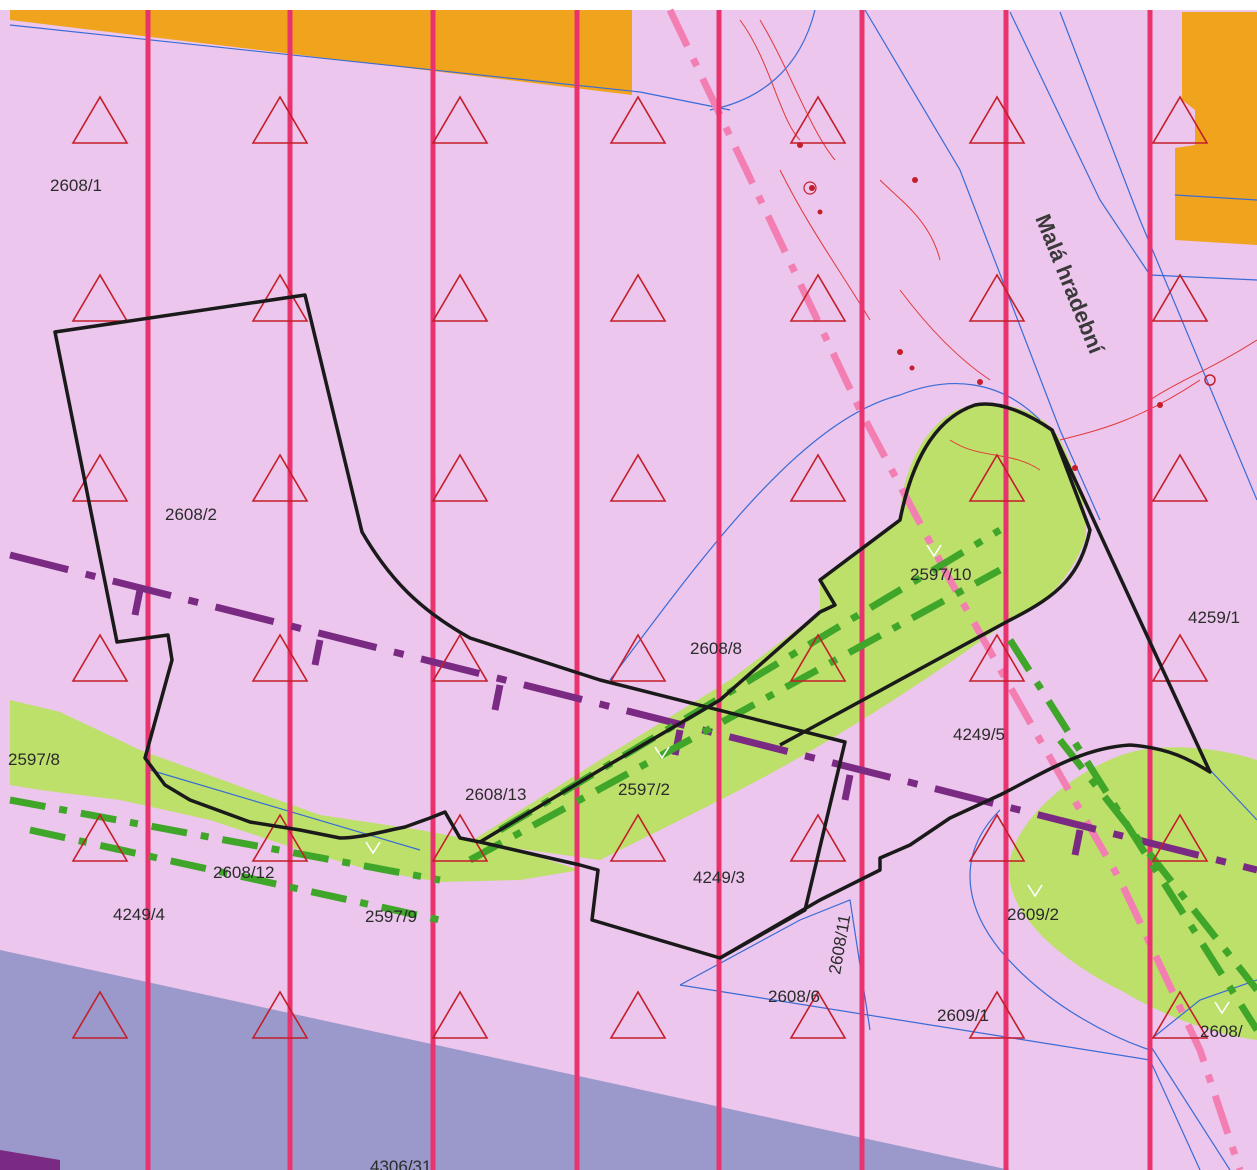  Describe the element at coordinates (1216, 128) in the screenshot. I see `zone-orange-top-right` at that location.